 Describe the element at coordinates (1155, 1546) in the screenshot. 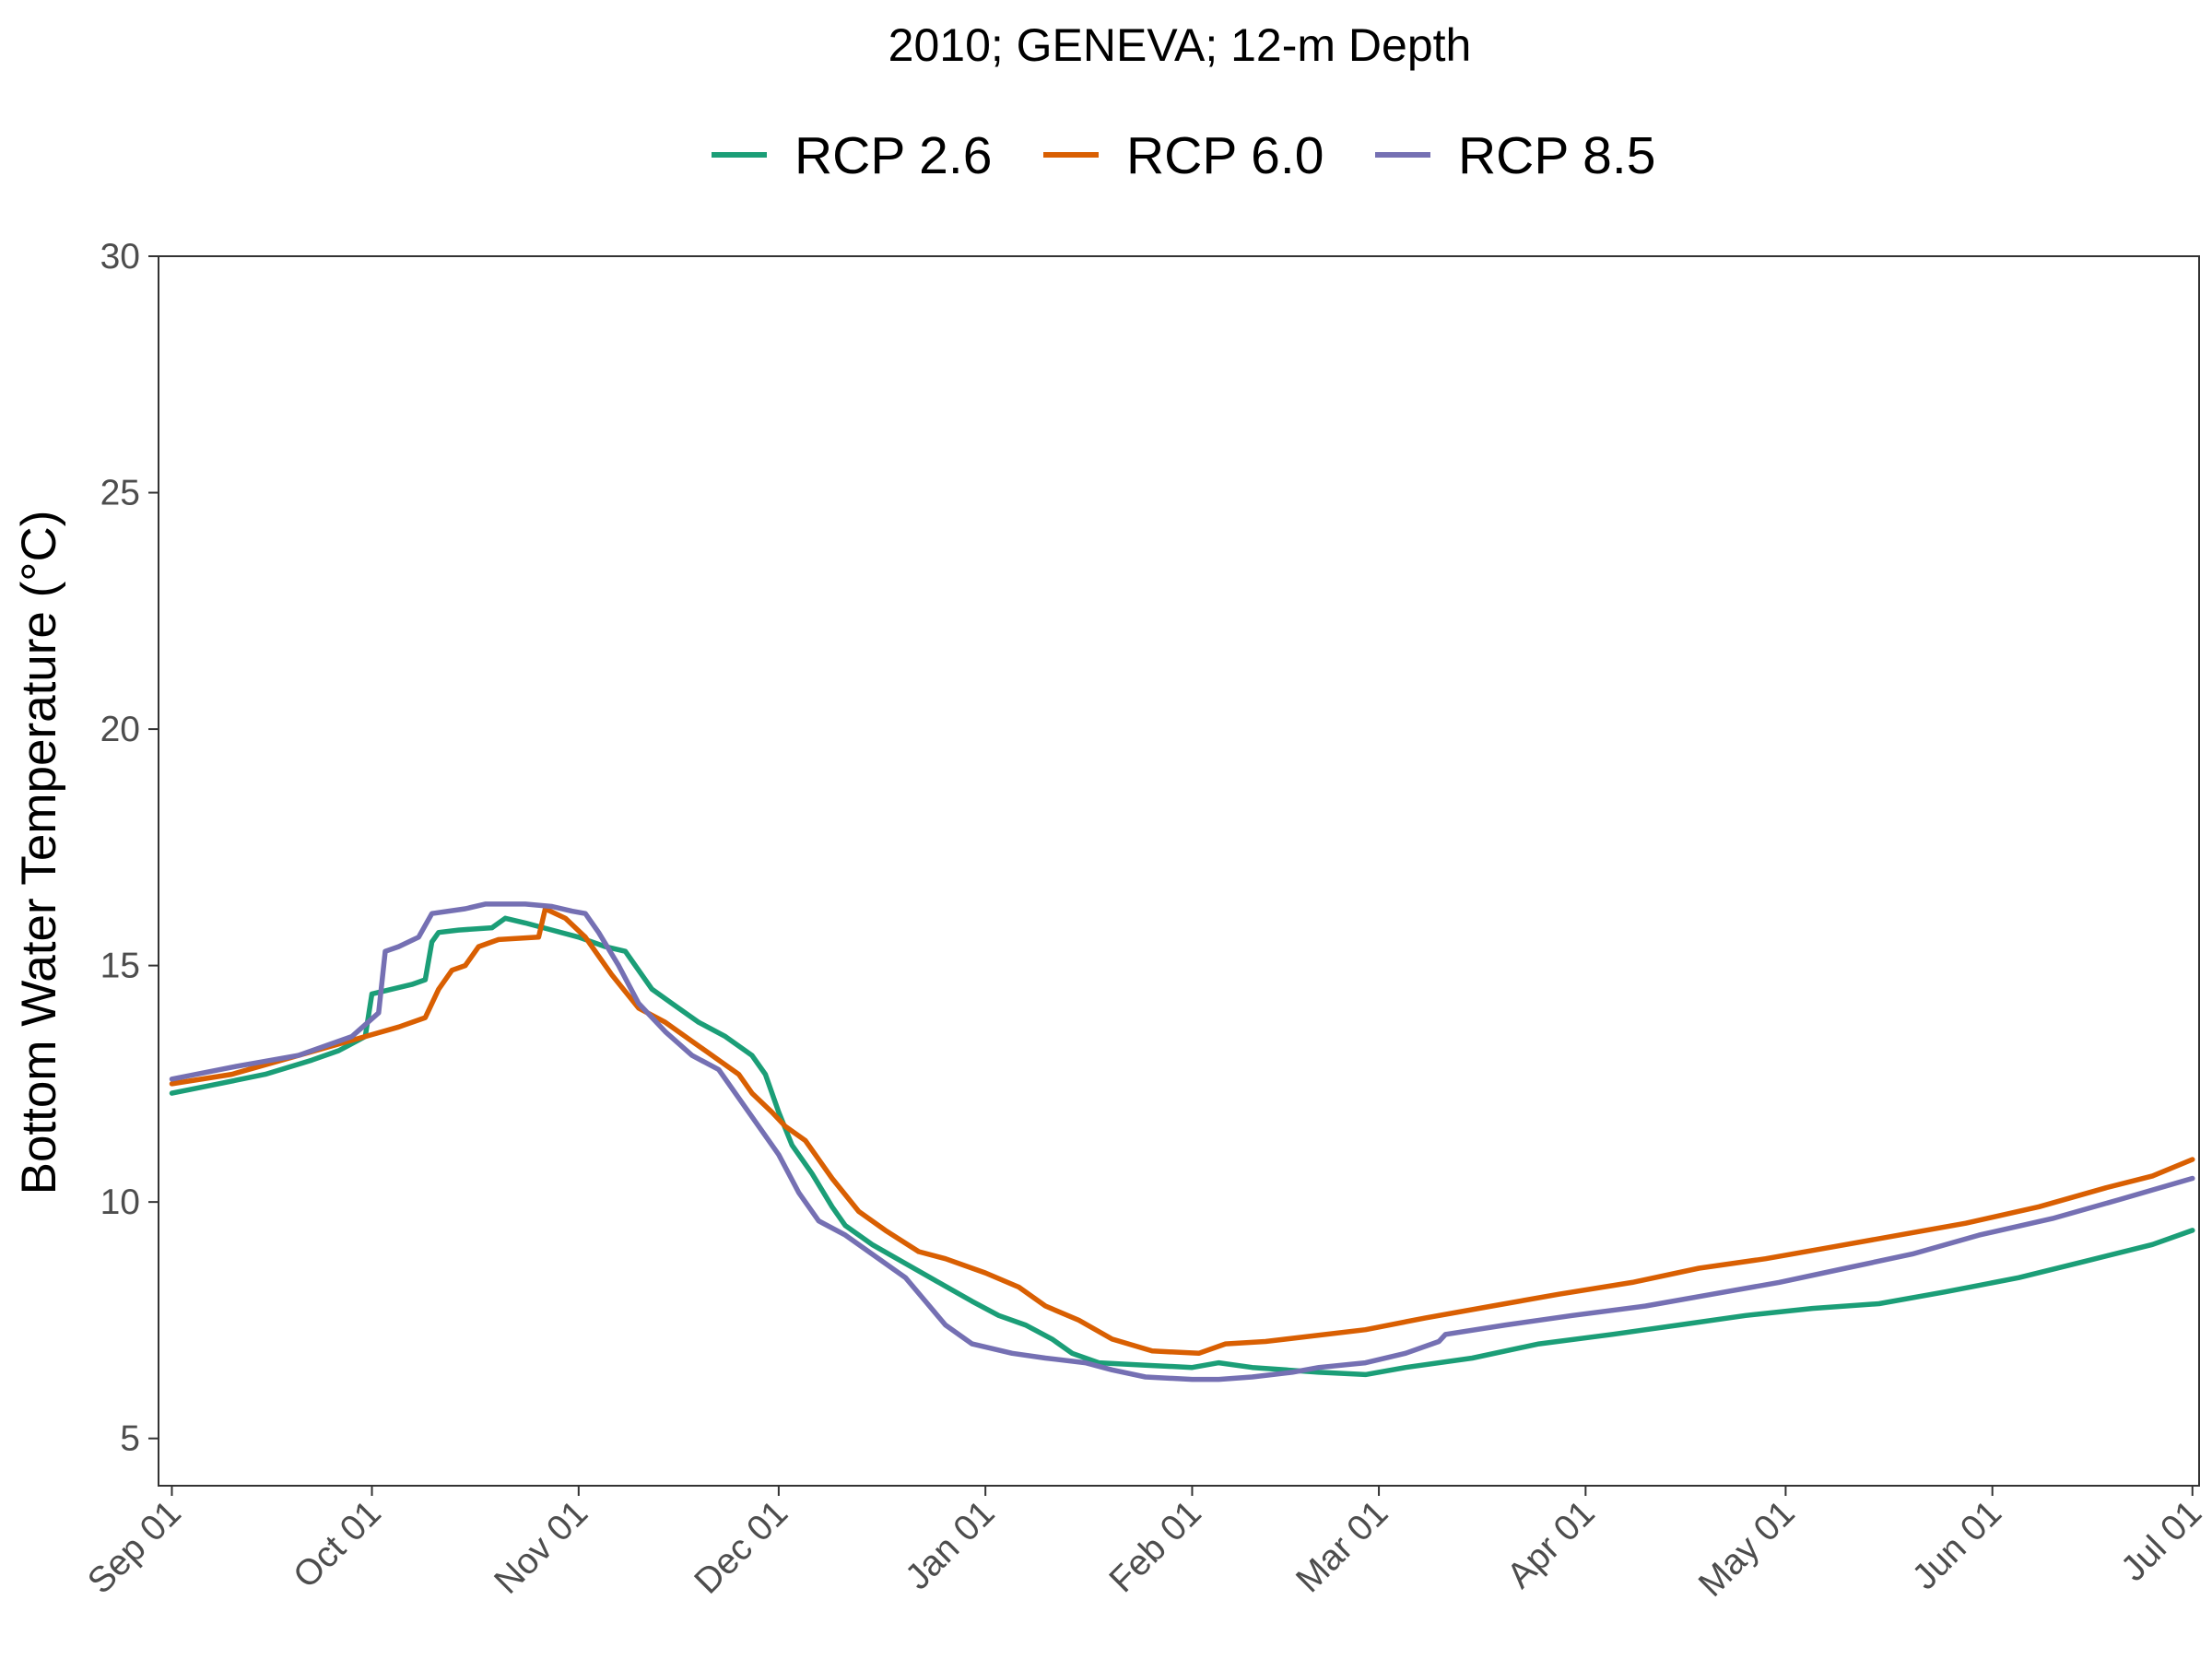

I see `x-tick-label: Feb 01` at that location.